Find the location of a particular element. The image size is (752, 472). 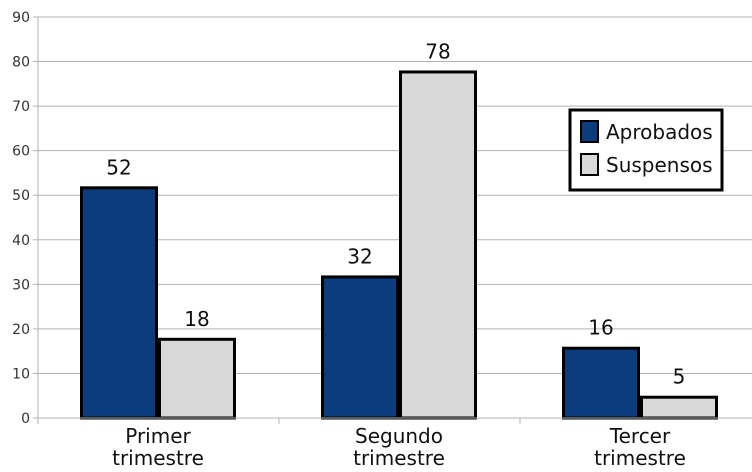

y-tick-label: 50 is located at coordinates (21, 196).